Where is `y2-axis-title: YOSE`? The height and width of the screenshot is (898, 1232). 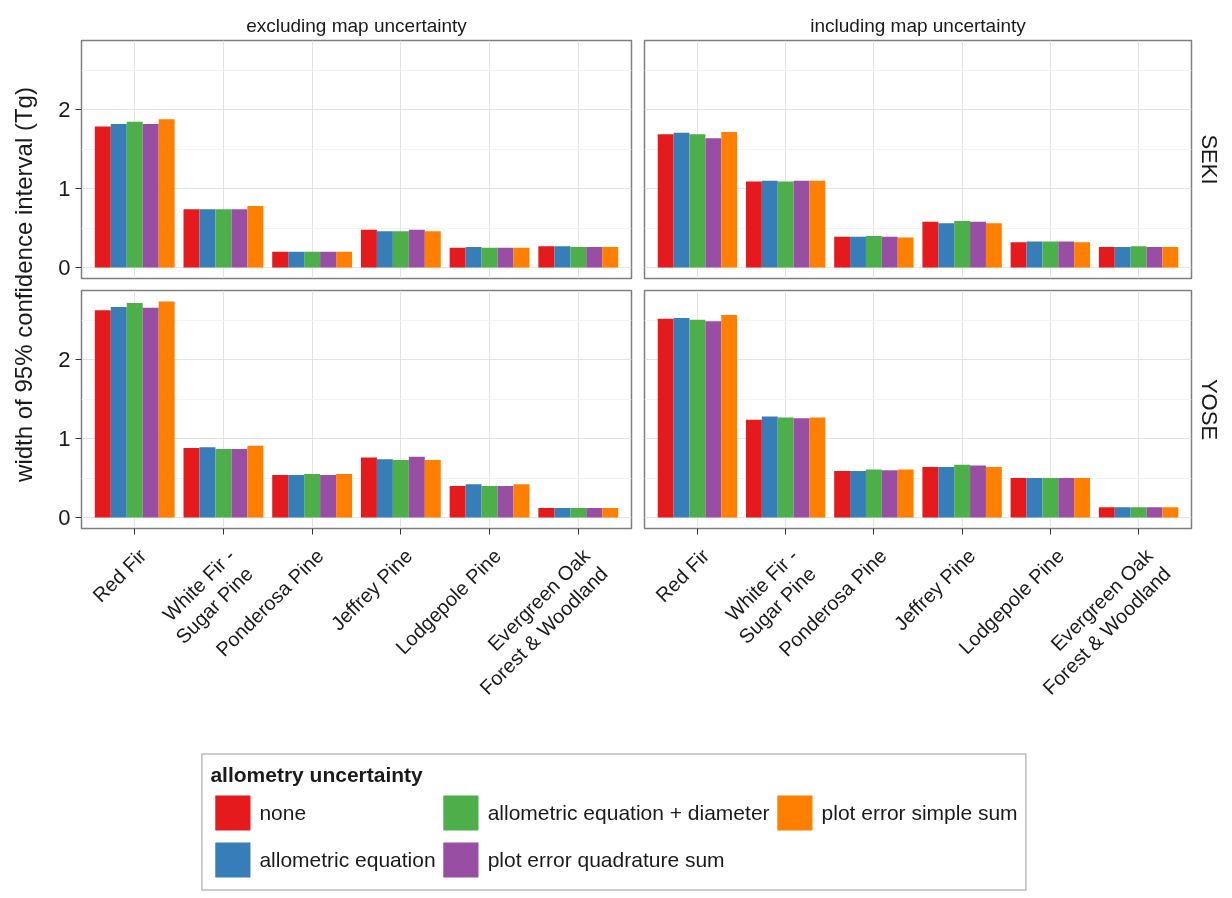 y2-axis-title: YOSE is located at coordinates (1209, 409).